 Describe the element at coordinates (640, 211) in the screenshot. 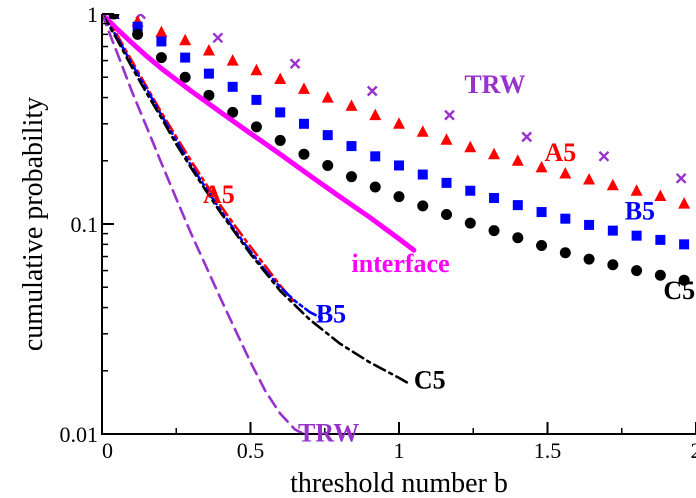

I see `curve-label-b5: B5` at that location.